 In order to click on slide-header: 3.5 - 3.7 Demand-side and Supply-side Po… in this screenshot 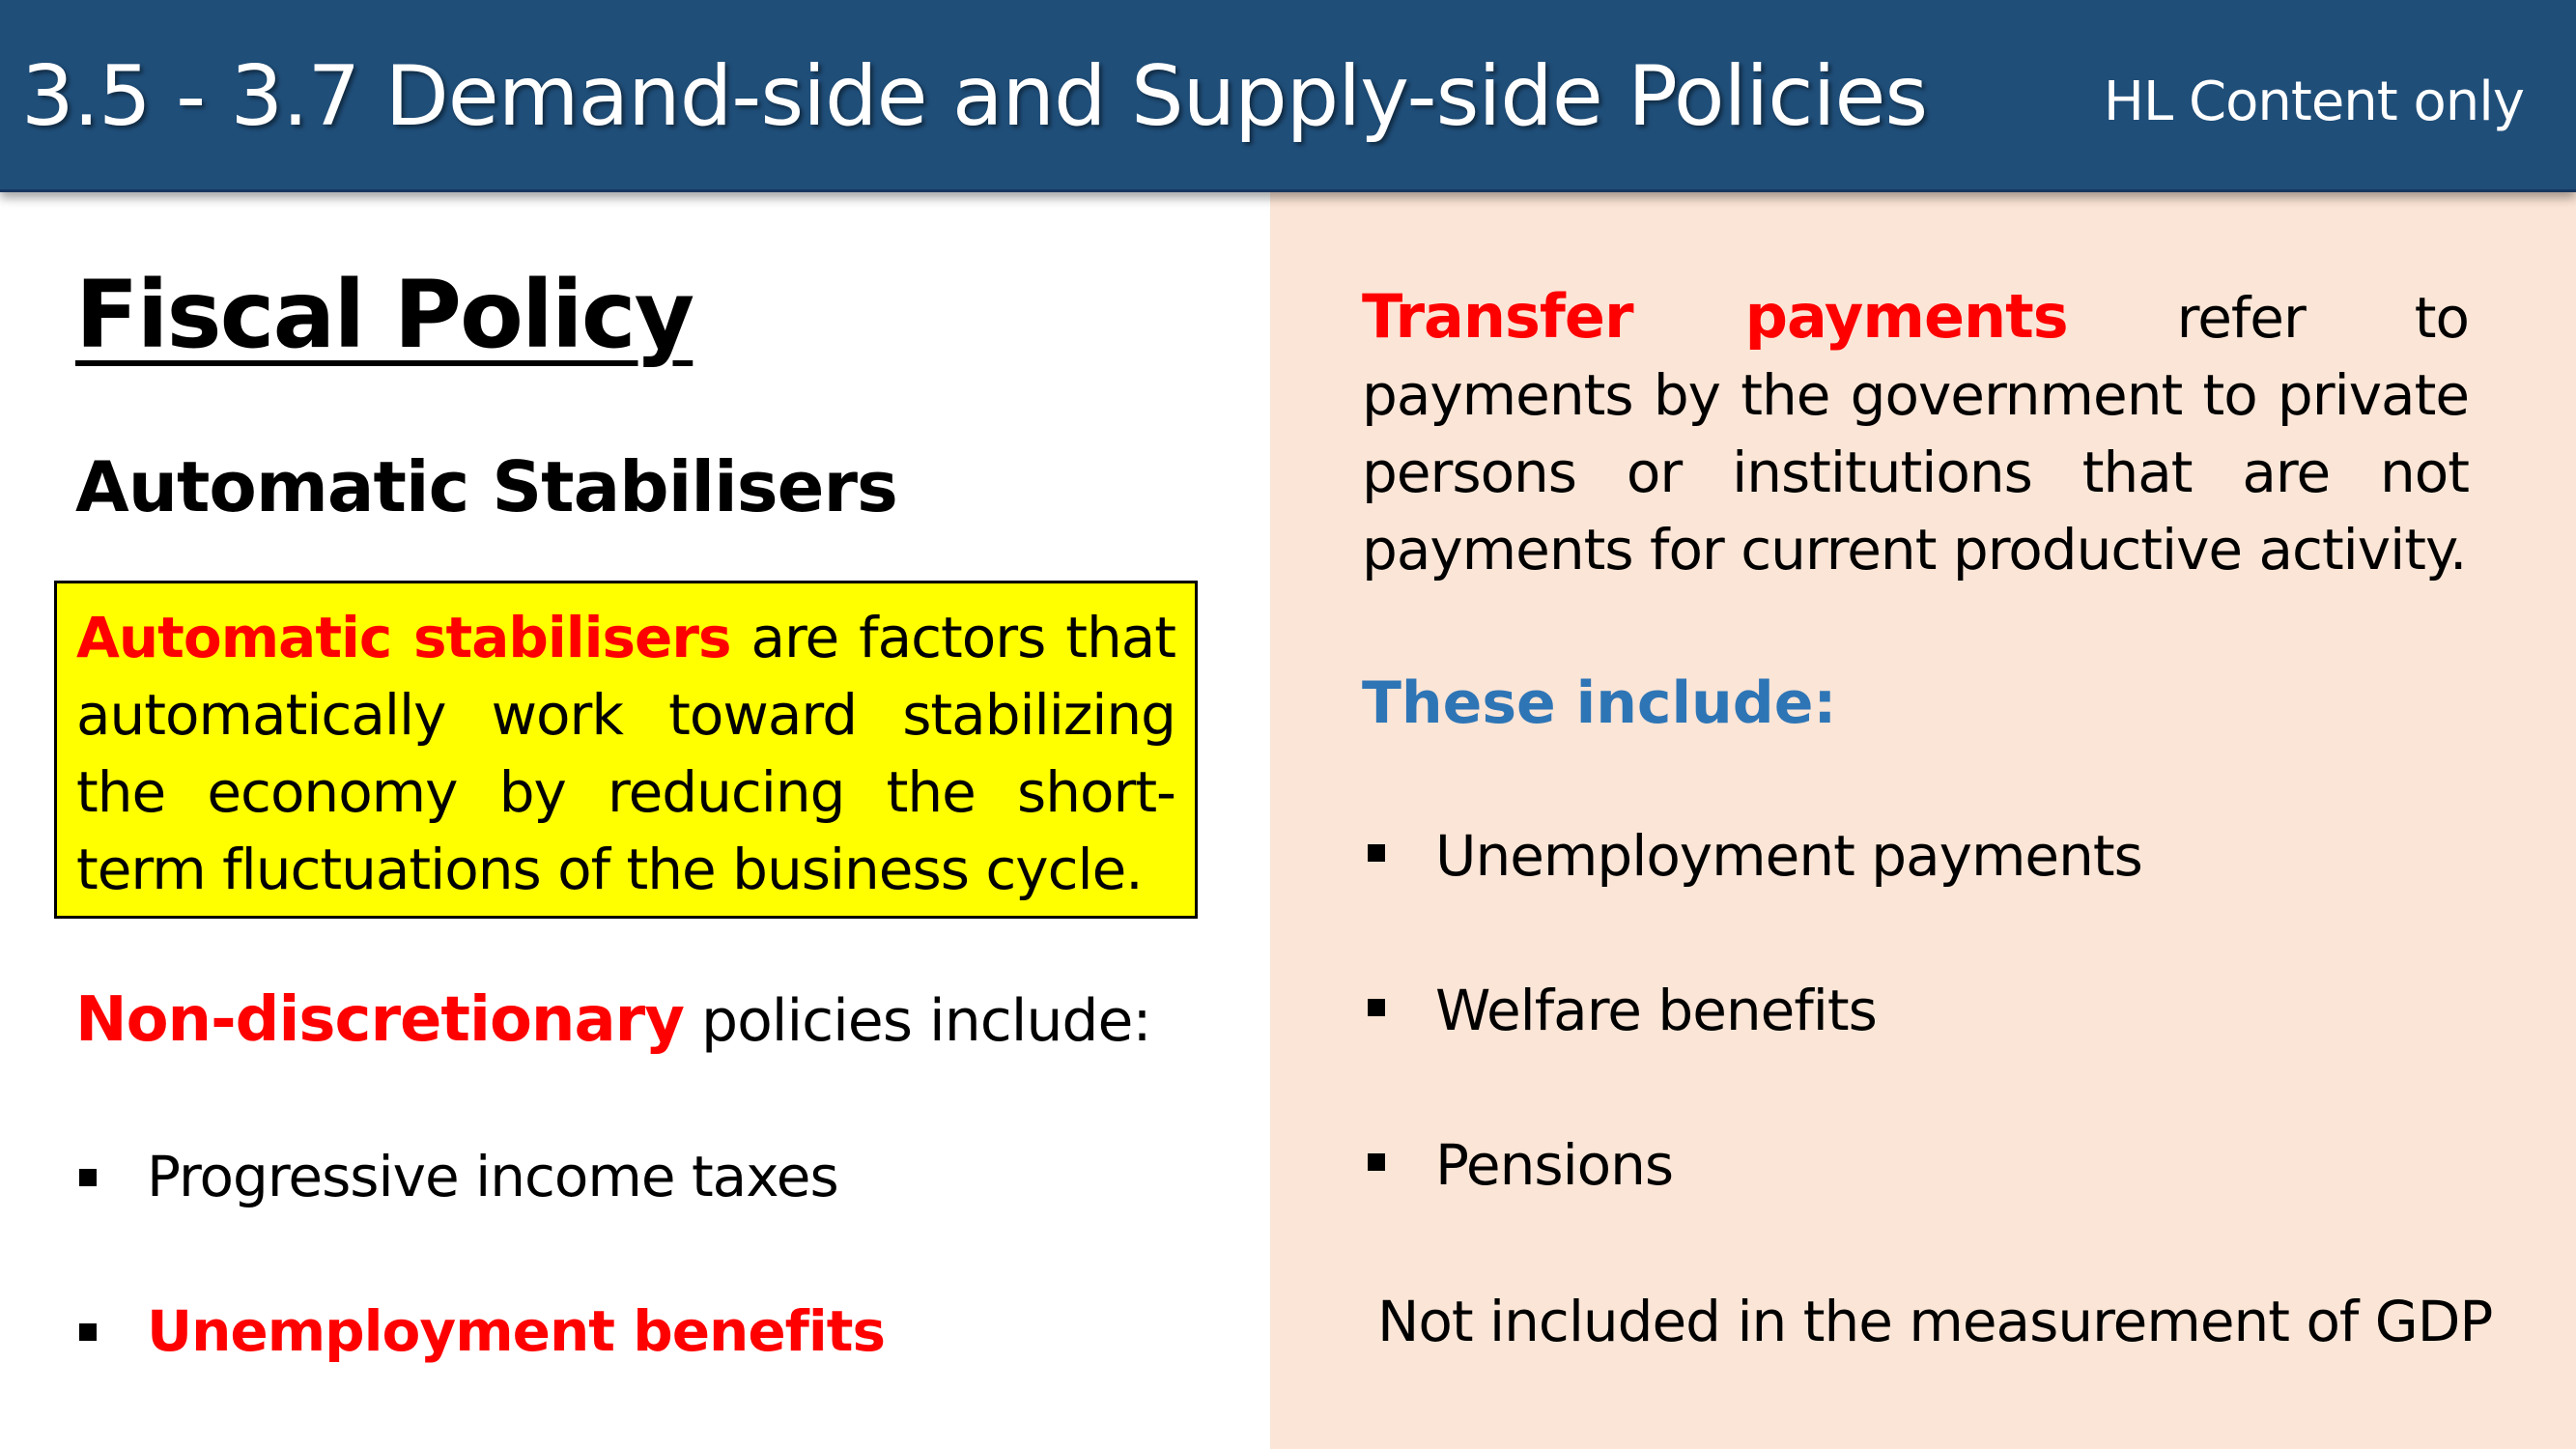, I will do `click(1288, 96)`.